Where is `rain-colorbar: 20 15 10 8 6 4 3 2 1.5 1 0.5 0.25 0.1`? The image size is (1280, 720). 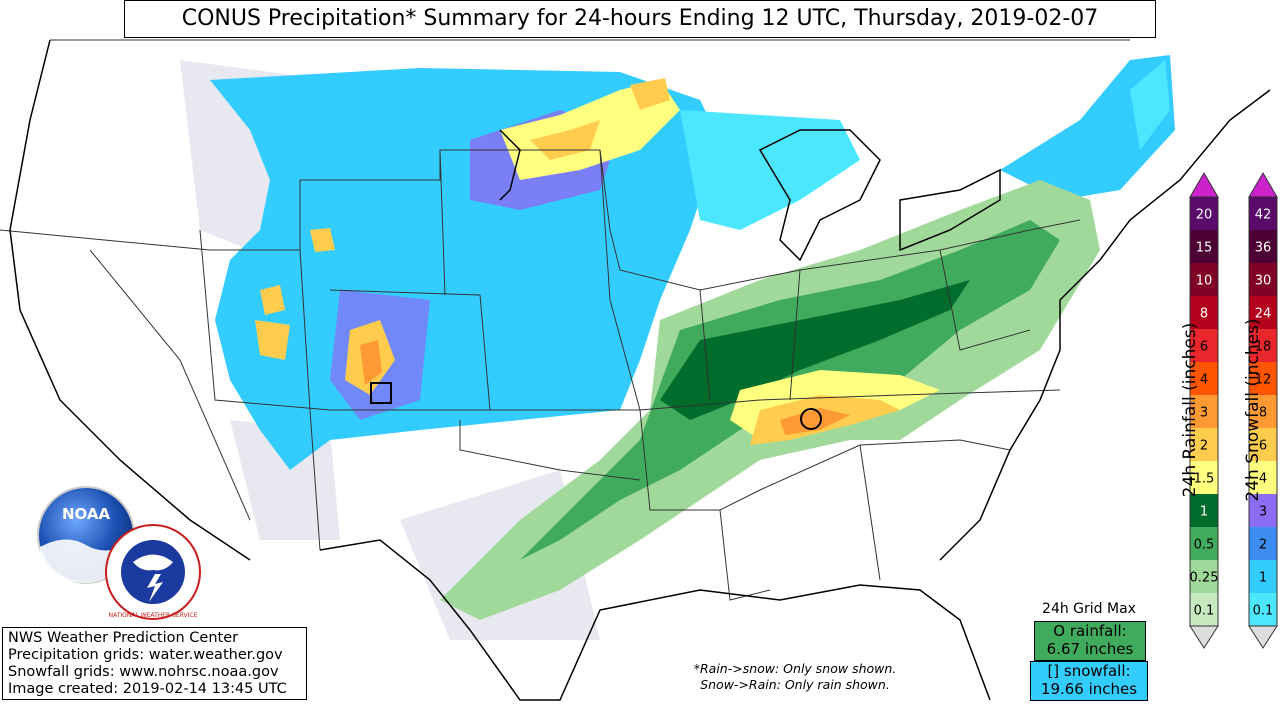 rain-colorbar: 20 15 10 8 6 4 3 2 1.5 1 0.5 0.25 0.1 is located at coordinates (1204, 410).